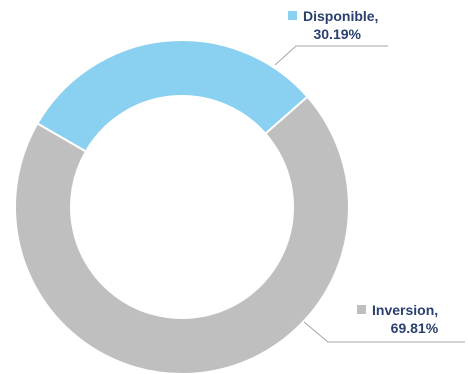 The image size is (468, 374). What do you see at coordinates (337, 34) in the screenshot?
I see `slice-value-disponible: 30.19%` at bounding box center [337, 34].